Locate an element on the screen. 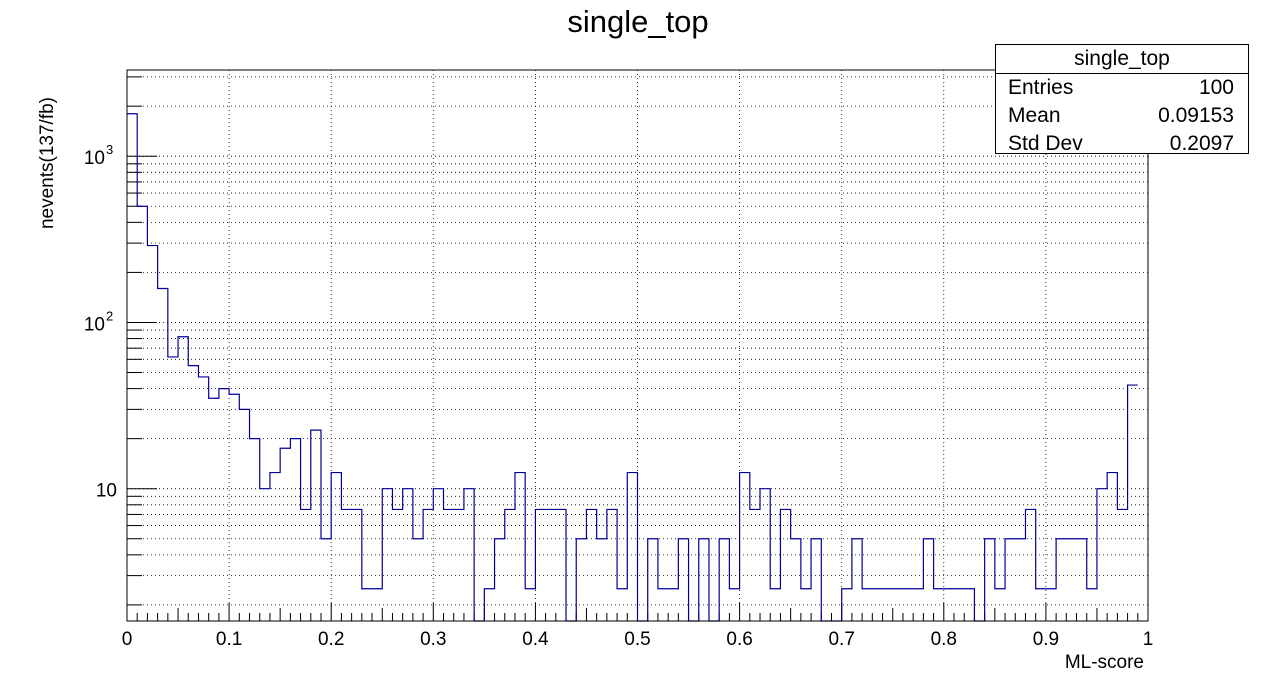 The image size is (1276, 692). y-axis-label: nevents(137/fb) is located at coordinates (47, 163).